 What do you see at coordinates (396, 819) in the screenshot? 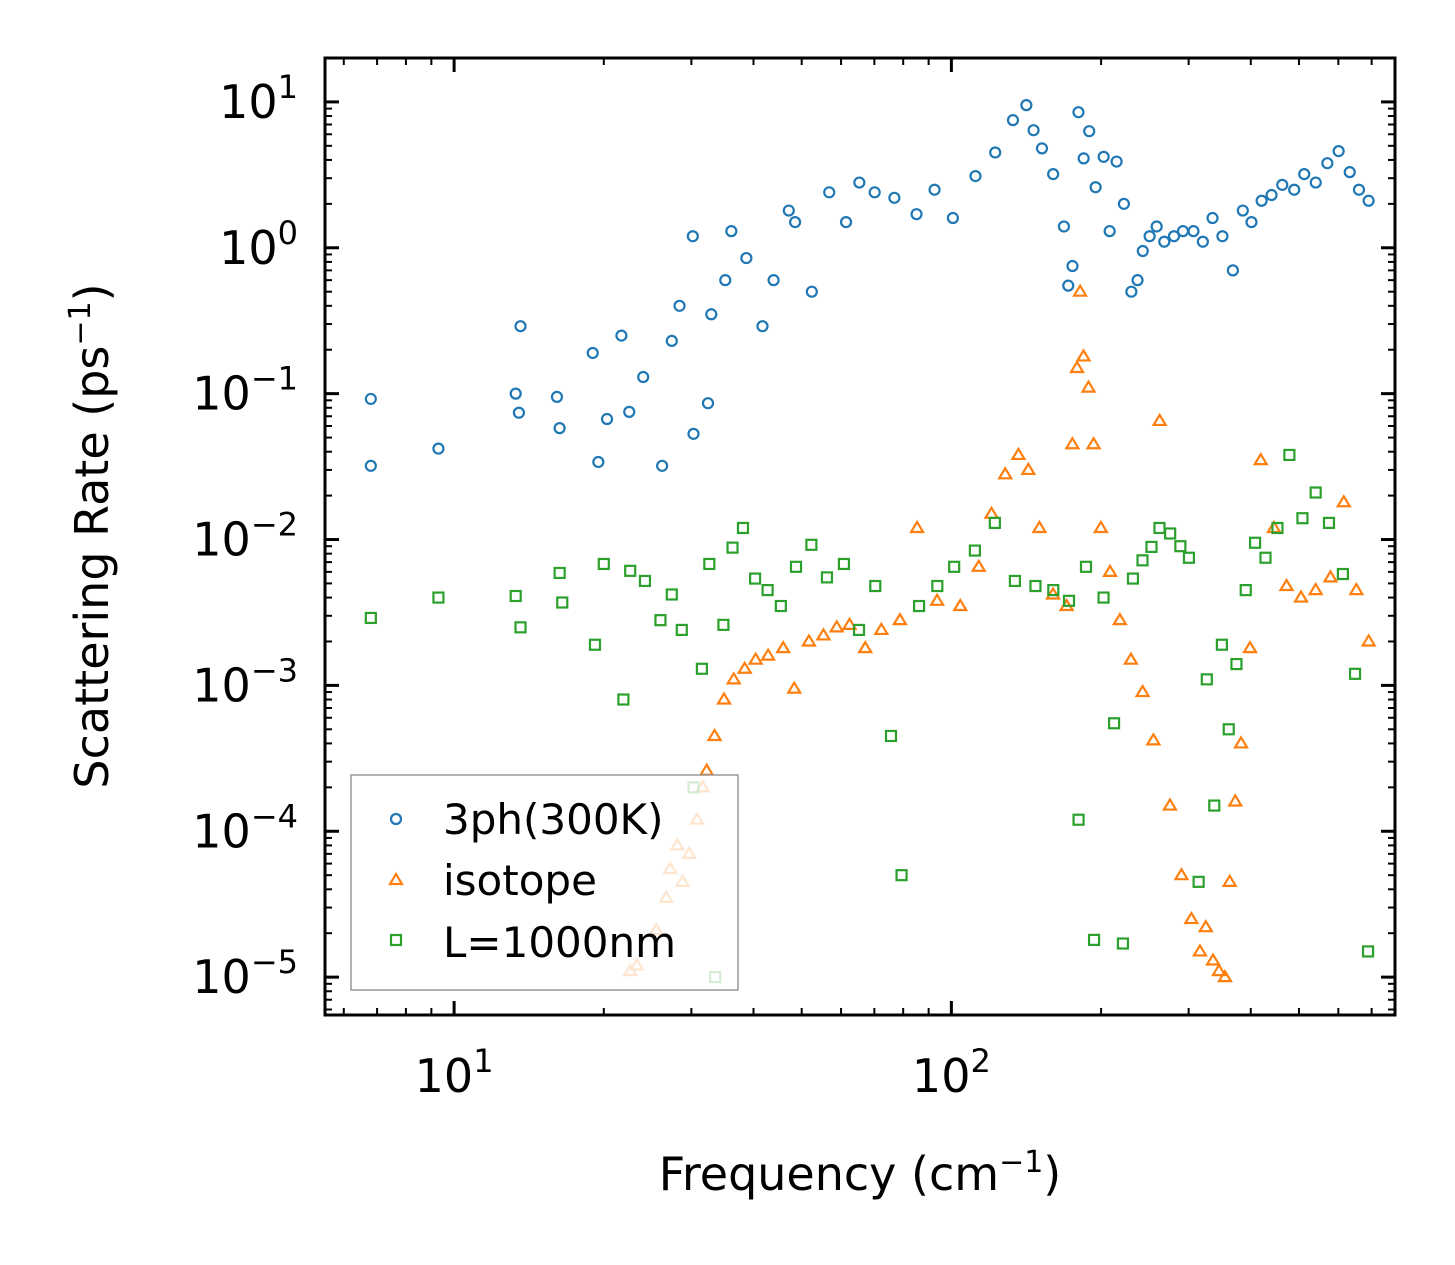
I see `legend-marker-circle` at bounding box center [396, 819].